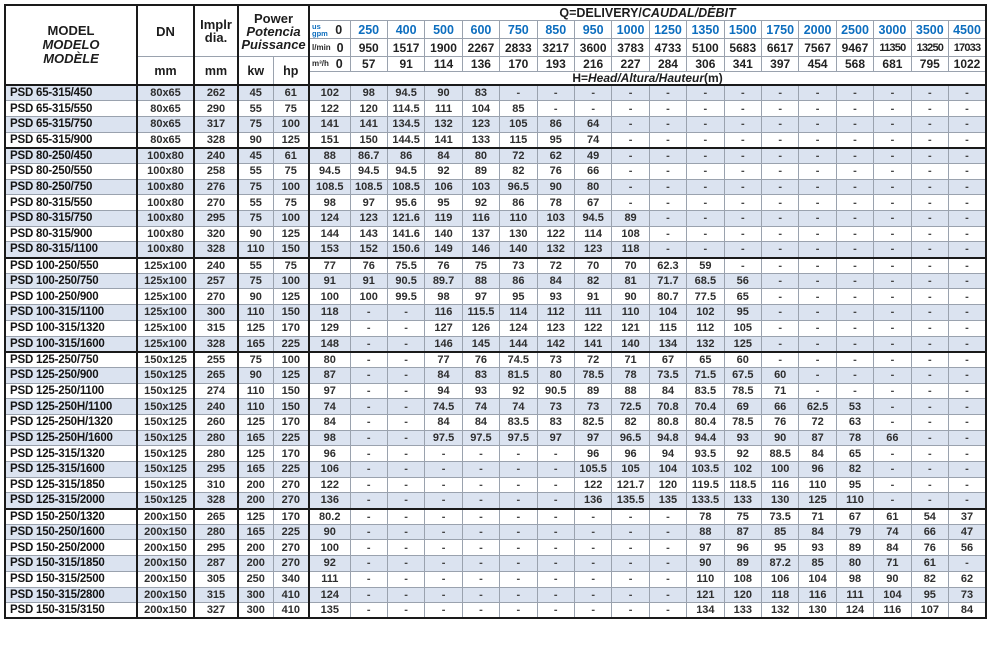 The image size is (991, 664). What do you see at coordinates (330, 29) in the screenshot?
I see `gpm-unit-cell: us gpm 0` at bounding box center [330, 29].